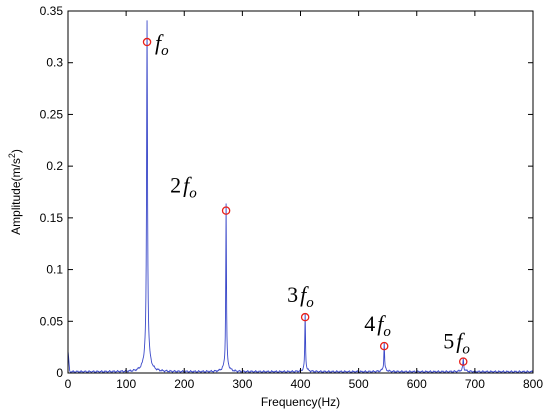  I want to click on peak-label-5: 5fo, so click(456, 343).